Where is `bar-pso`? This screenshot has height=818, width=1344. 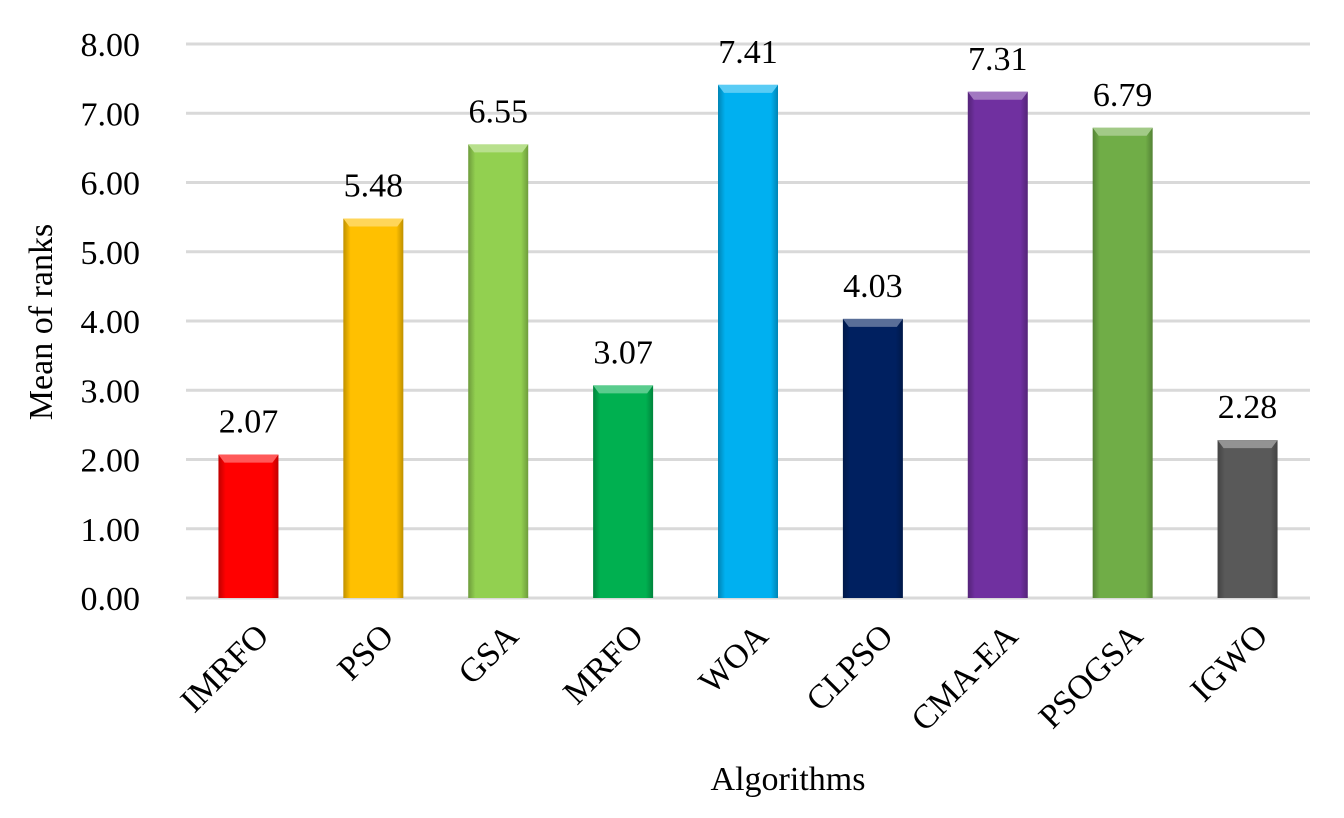 bar-pso is located at coordinates (373, 408).